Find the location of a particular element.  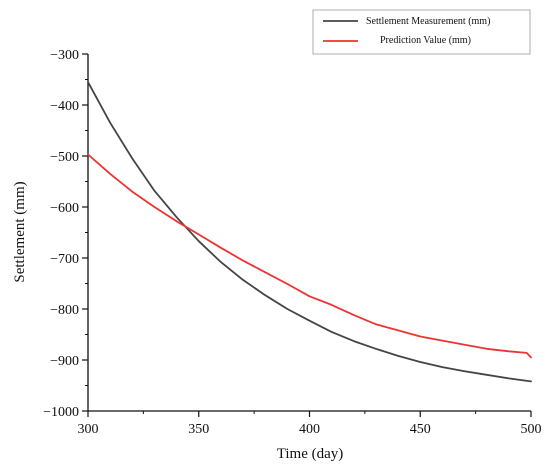

x-axis-title: Time (day) is located at coordinates (310, 454).